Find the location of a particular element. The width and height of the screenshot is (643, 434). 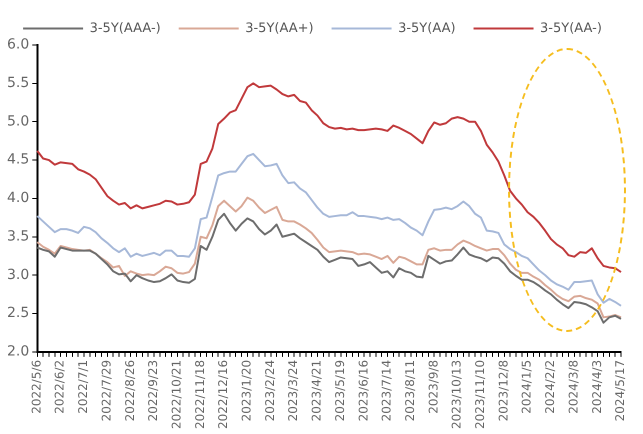

legend-label: 3-5Y(AA) is located at coordinates (427, 28).